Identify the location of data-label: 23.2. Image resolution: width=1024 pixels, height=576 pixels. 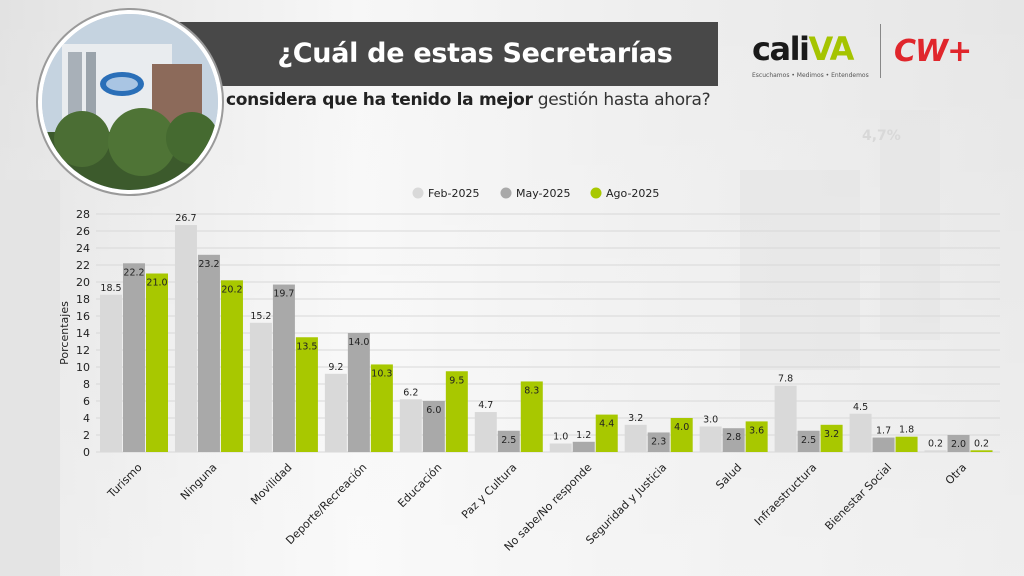
(208, 264).